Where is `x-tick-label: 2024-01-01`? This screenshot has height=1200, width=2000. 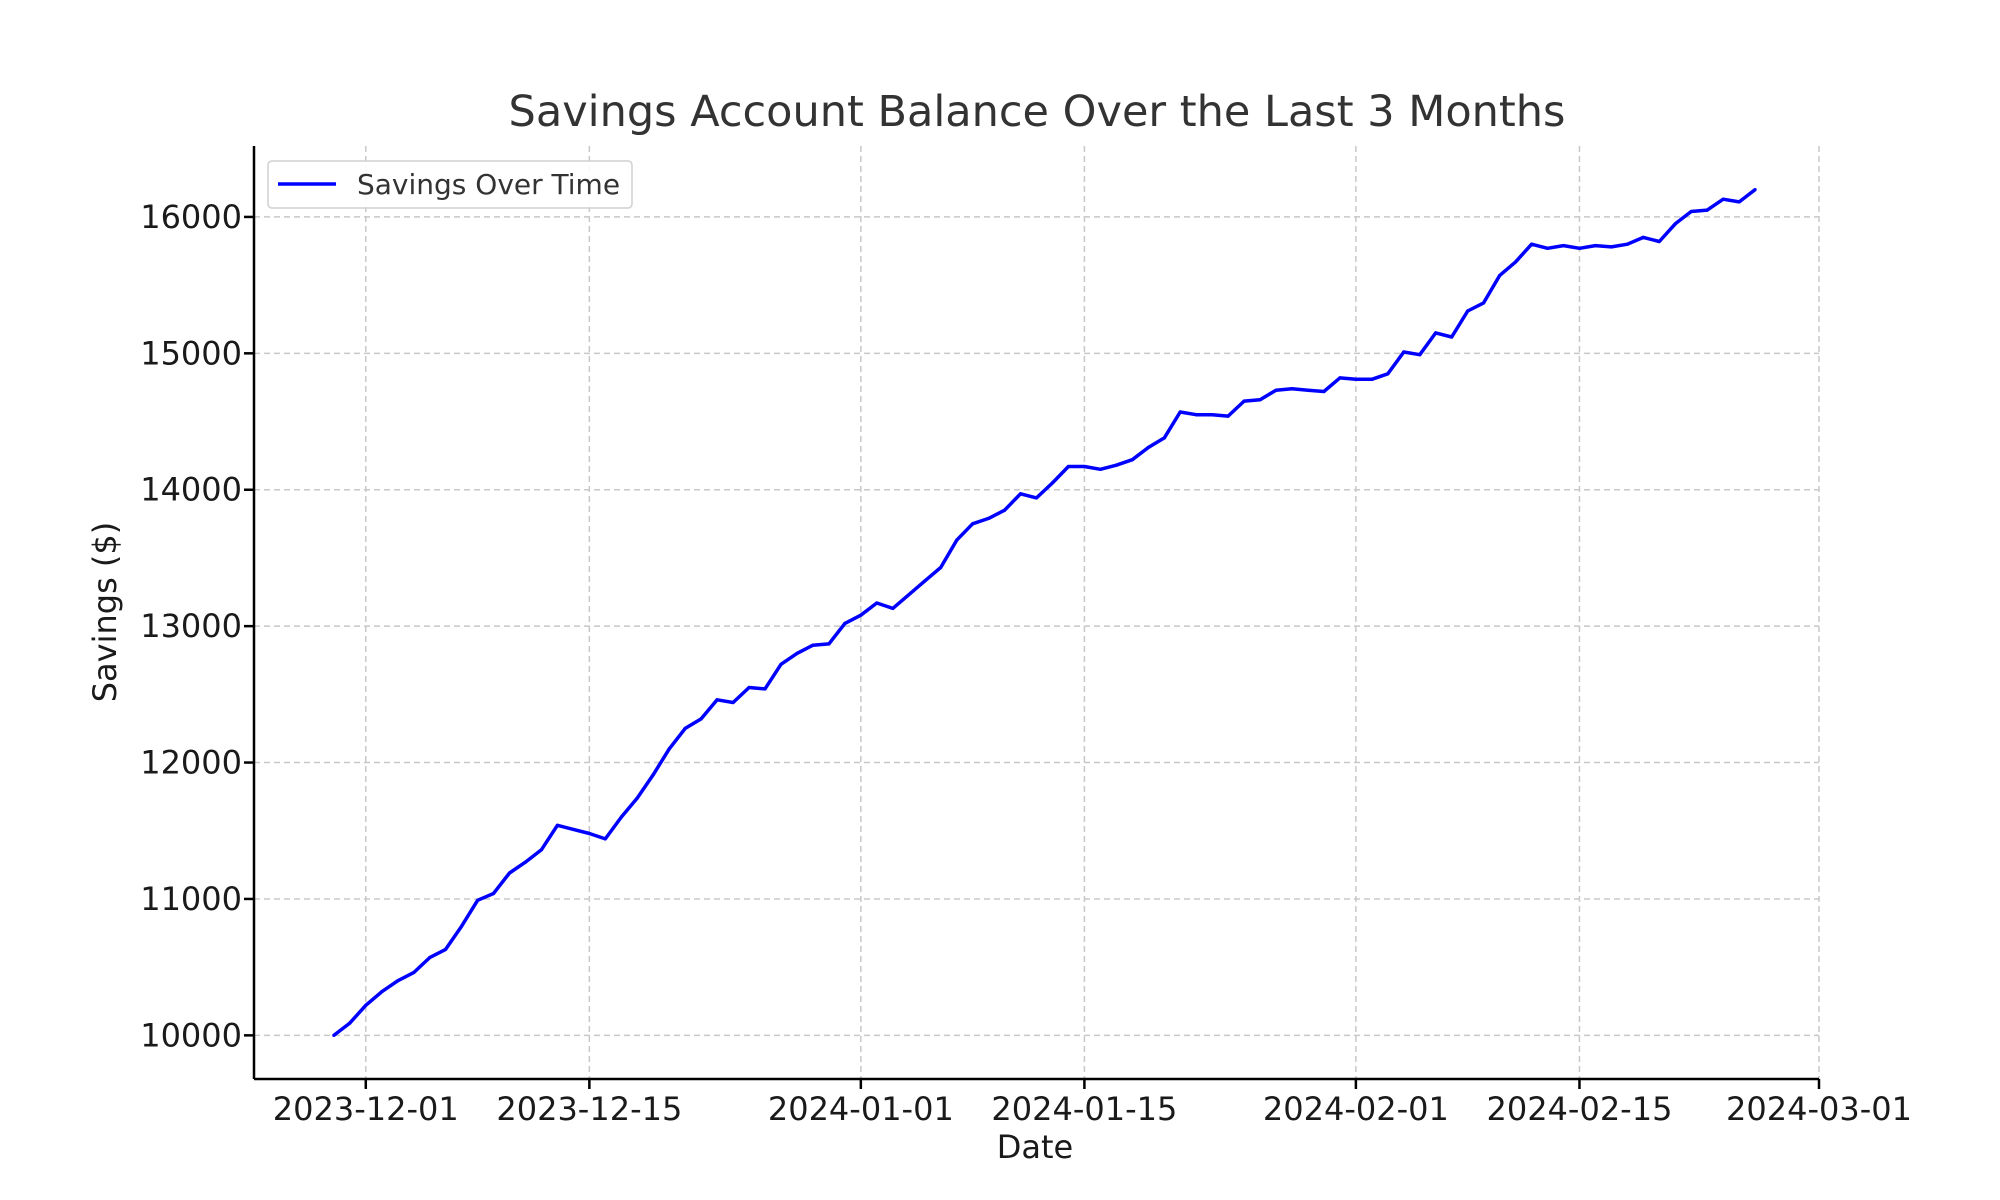 x-tick-label: 2024-01-01 is located at coordinates (861, 1109).